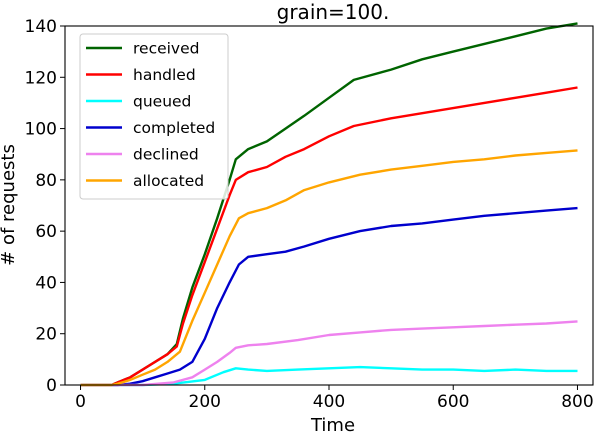  What do you see at coordinates (41, 130) in the screenshot?
I see `y-tick-label: 100` at bounding box center [41, 130].